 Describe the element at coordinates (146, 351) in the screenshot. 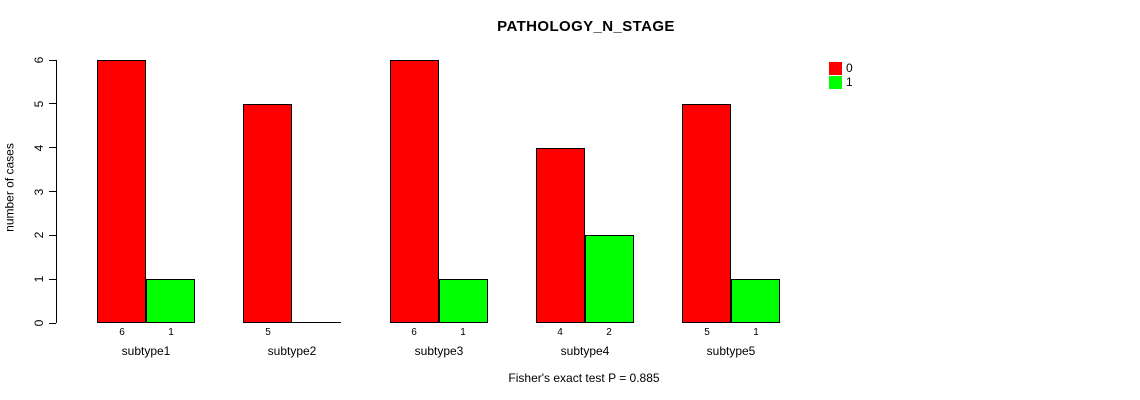

I see `x-category-label-subtype1: subtype1` at that location.